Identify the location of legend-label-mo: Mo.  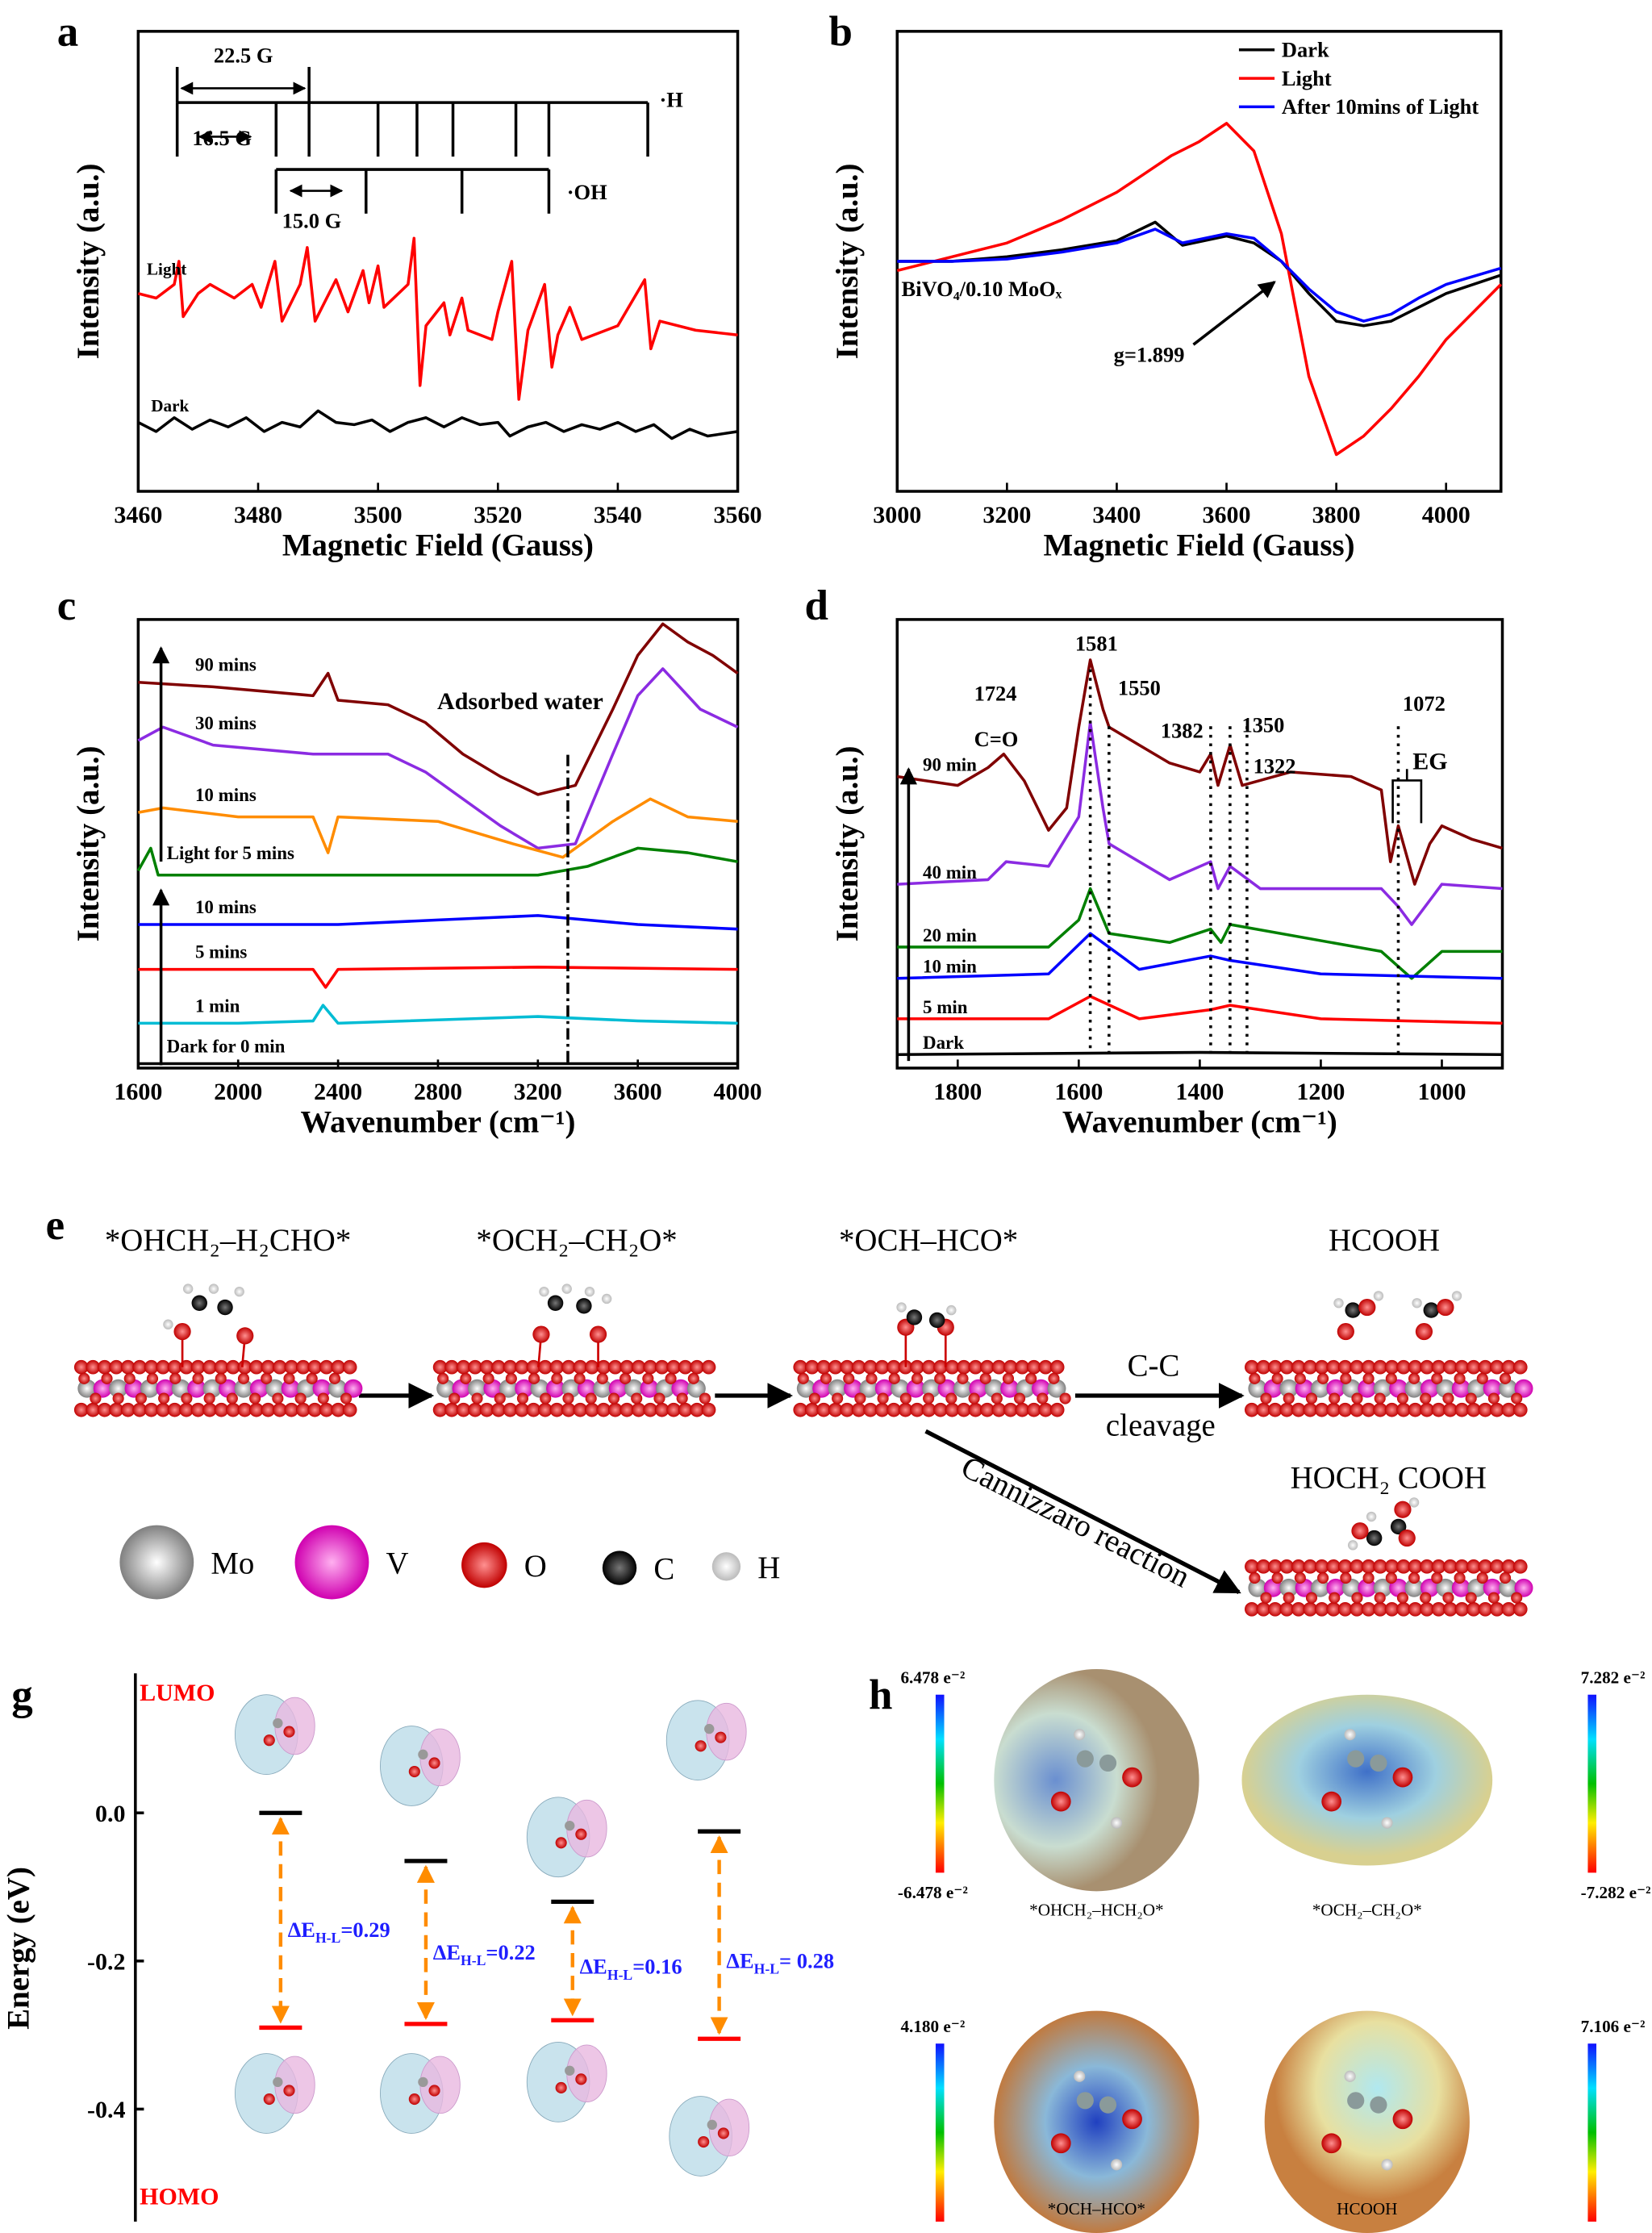
(232, 1563).